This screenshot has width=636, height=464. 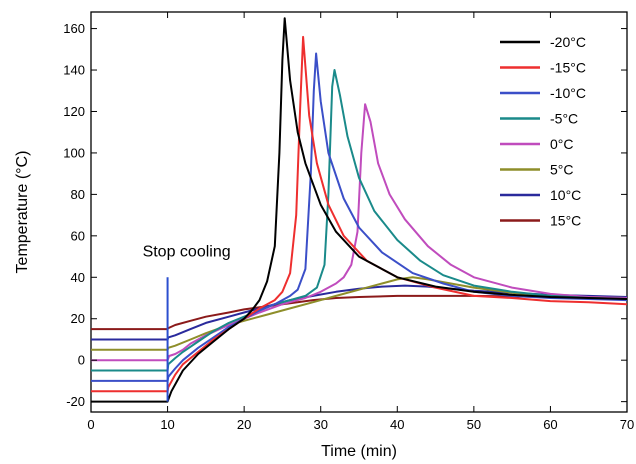 I want to click on x-tick-label: 70, so click(x=627, y=424).